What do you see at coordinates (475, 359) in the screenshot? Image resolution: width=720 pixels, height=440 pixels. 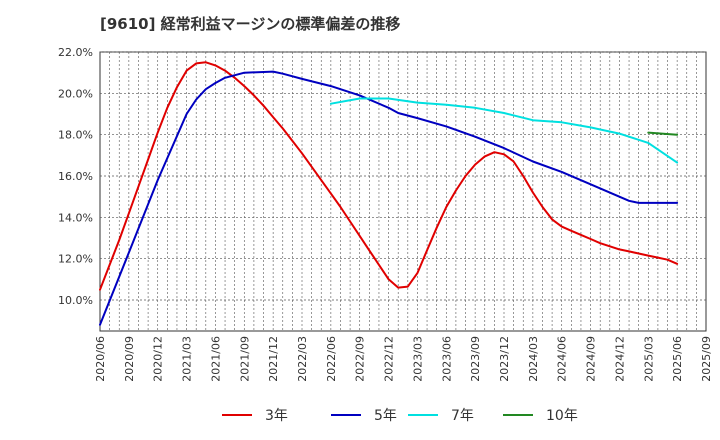 I see `x-tick-label: 2023/09` at bounding box center [475, 359].